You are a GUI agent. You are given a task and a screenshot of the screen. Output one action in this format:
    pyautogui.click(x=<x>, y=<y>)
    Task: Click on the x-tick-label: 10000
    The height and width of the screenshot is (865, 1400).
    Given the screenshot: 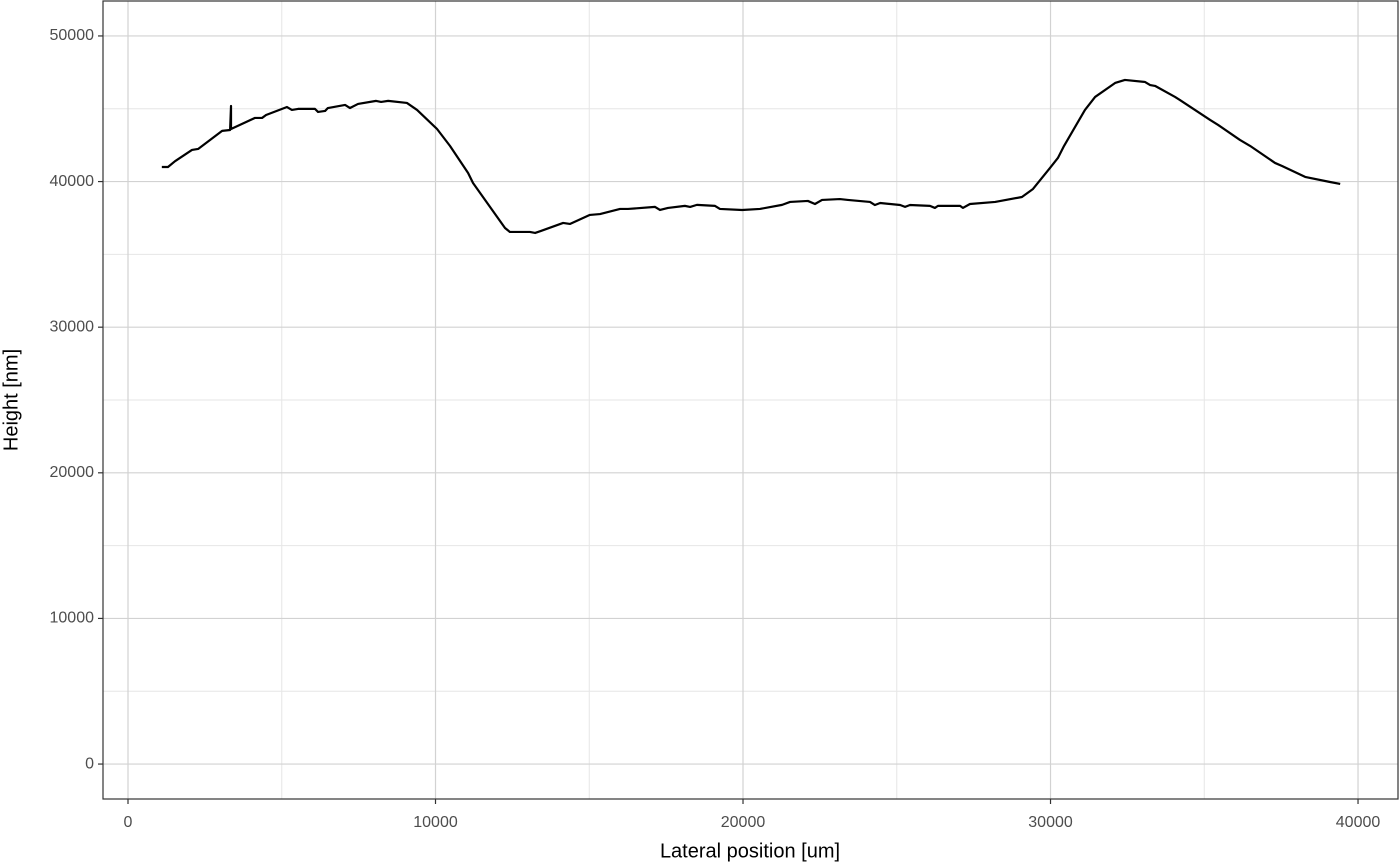 What is the action you would take?
    pyautogui.click(x=435, y=822)
    